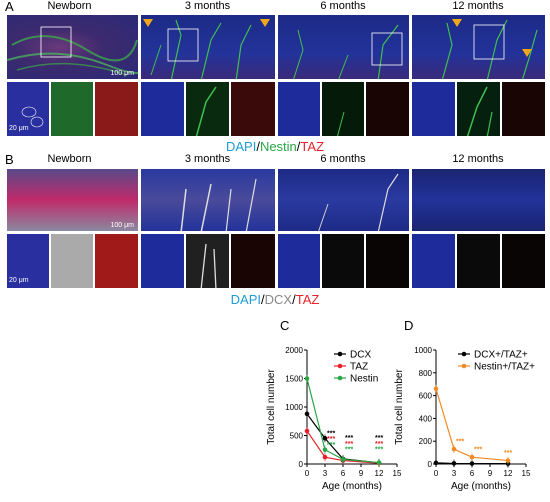 This screenshot has height=502, width=550. What do you see at coordinates (343, 109) in the screenshot?
I see `panel-a-6m-nestin-inset` at bounding box center [343, 109].